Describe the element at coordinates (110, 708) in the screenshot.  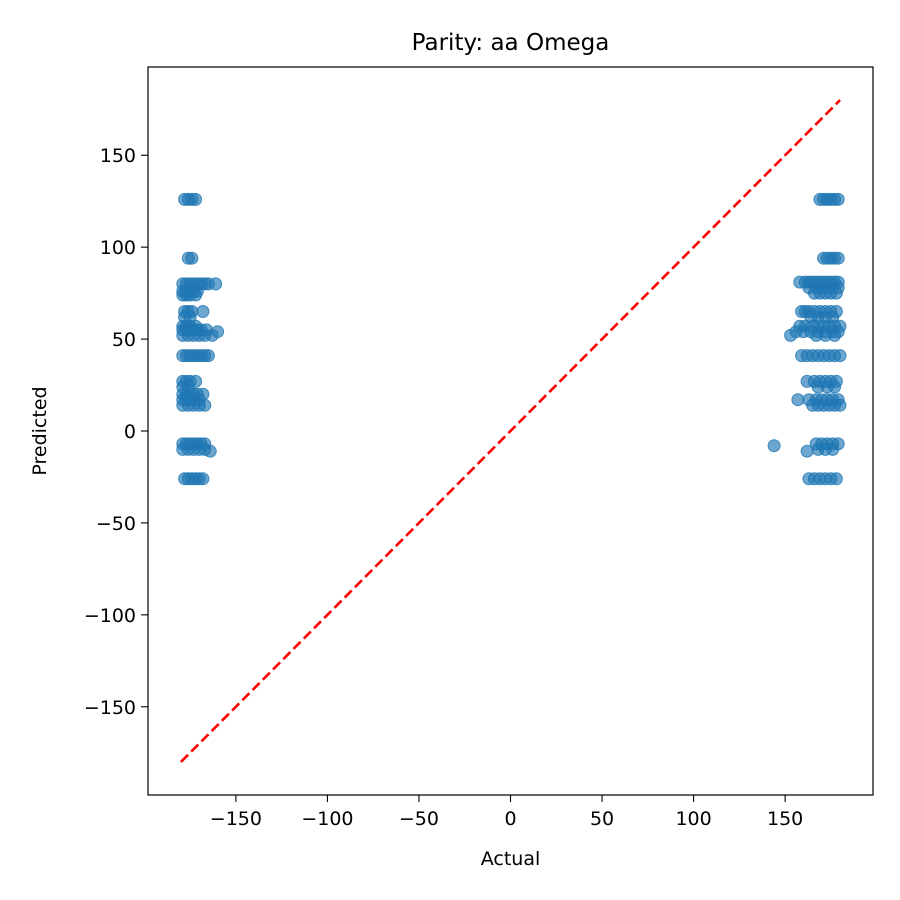
I see `y-tick-label: −150` at that location.